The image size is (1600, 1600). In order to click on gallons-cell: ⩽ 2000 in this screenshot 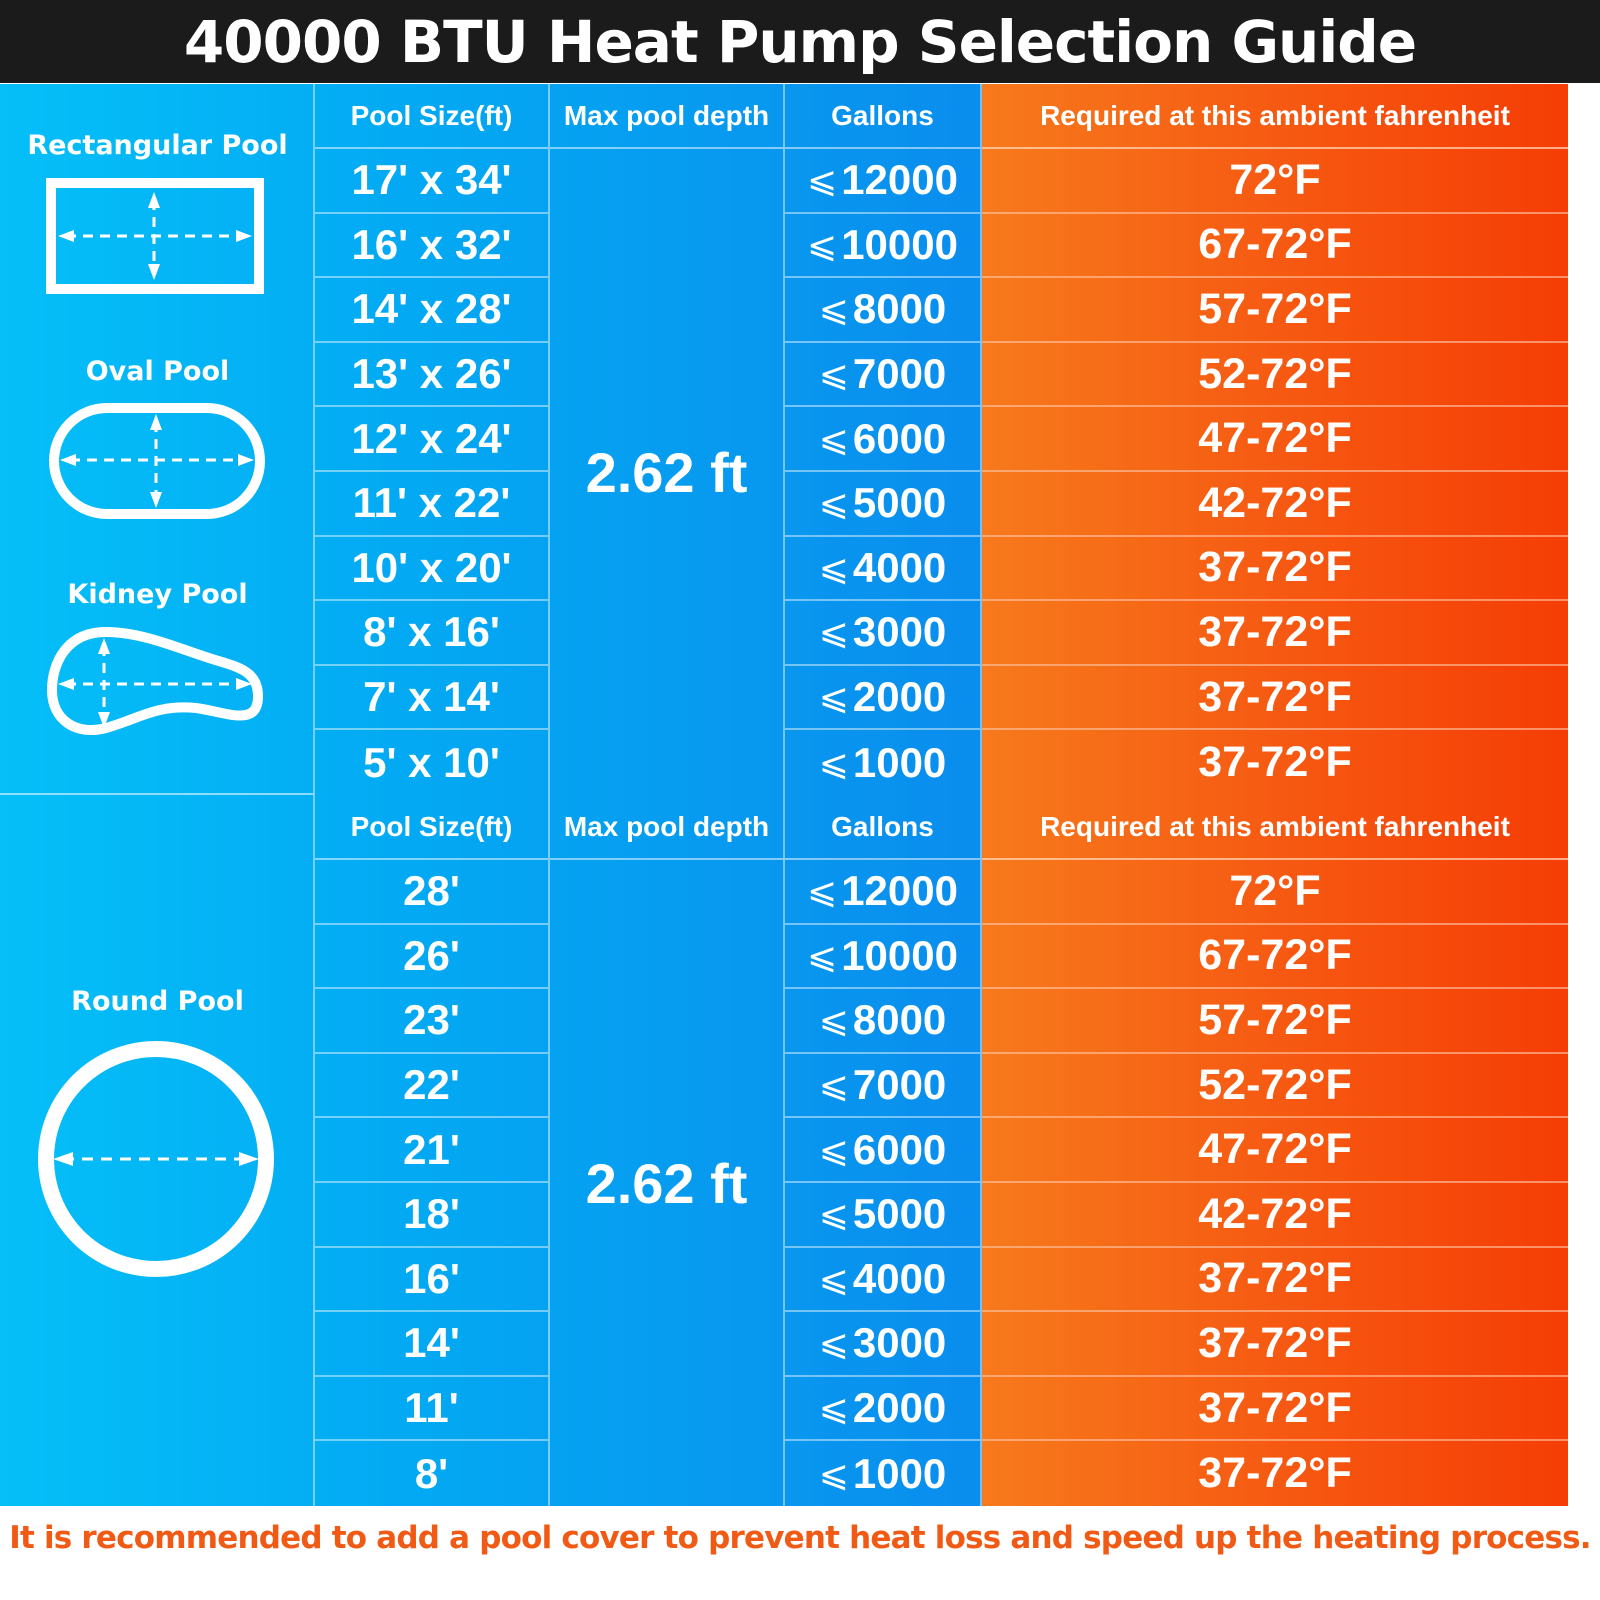, I will do `click(883, 698)`.